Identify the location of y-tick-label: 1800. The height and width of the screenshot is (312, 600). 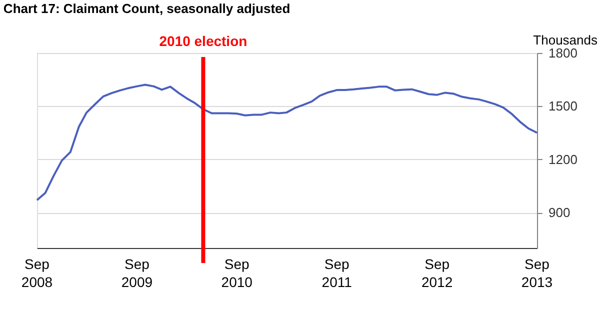
(563, 53).